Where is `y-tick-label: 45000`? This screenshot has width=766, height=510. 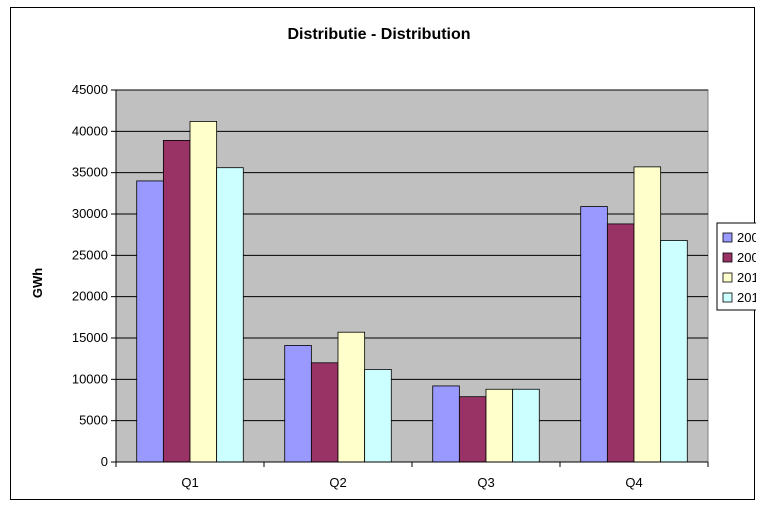
y-tick-label: 45000 is located at coordinates (90, 89).